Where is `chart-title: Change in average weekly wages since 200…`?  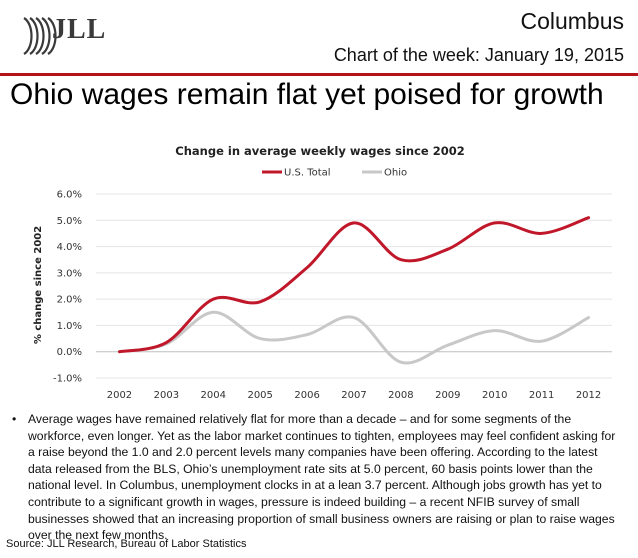 chart-title: Change in average weekly wages since 200… is located at coordinates (319, 151).